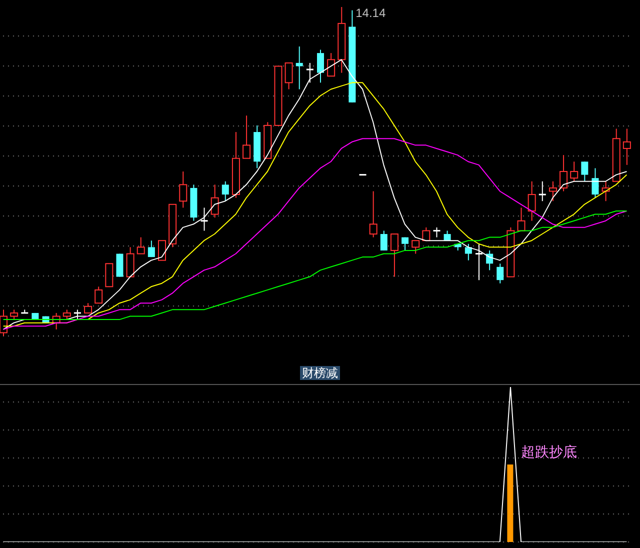 The image size is (640, 548). I want to click on annotation: 14.14, so click(371, 13).